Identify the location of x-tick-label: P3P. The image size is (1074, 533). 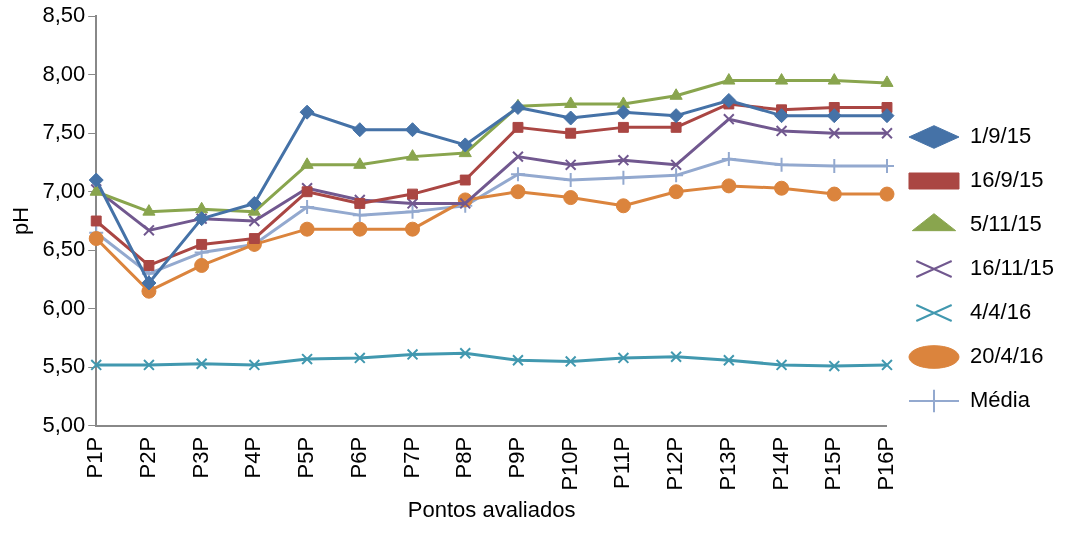
(200, 457).